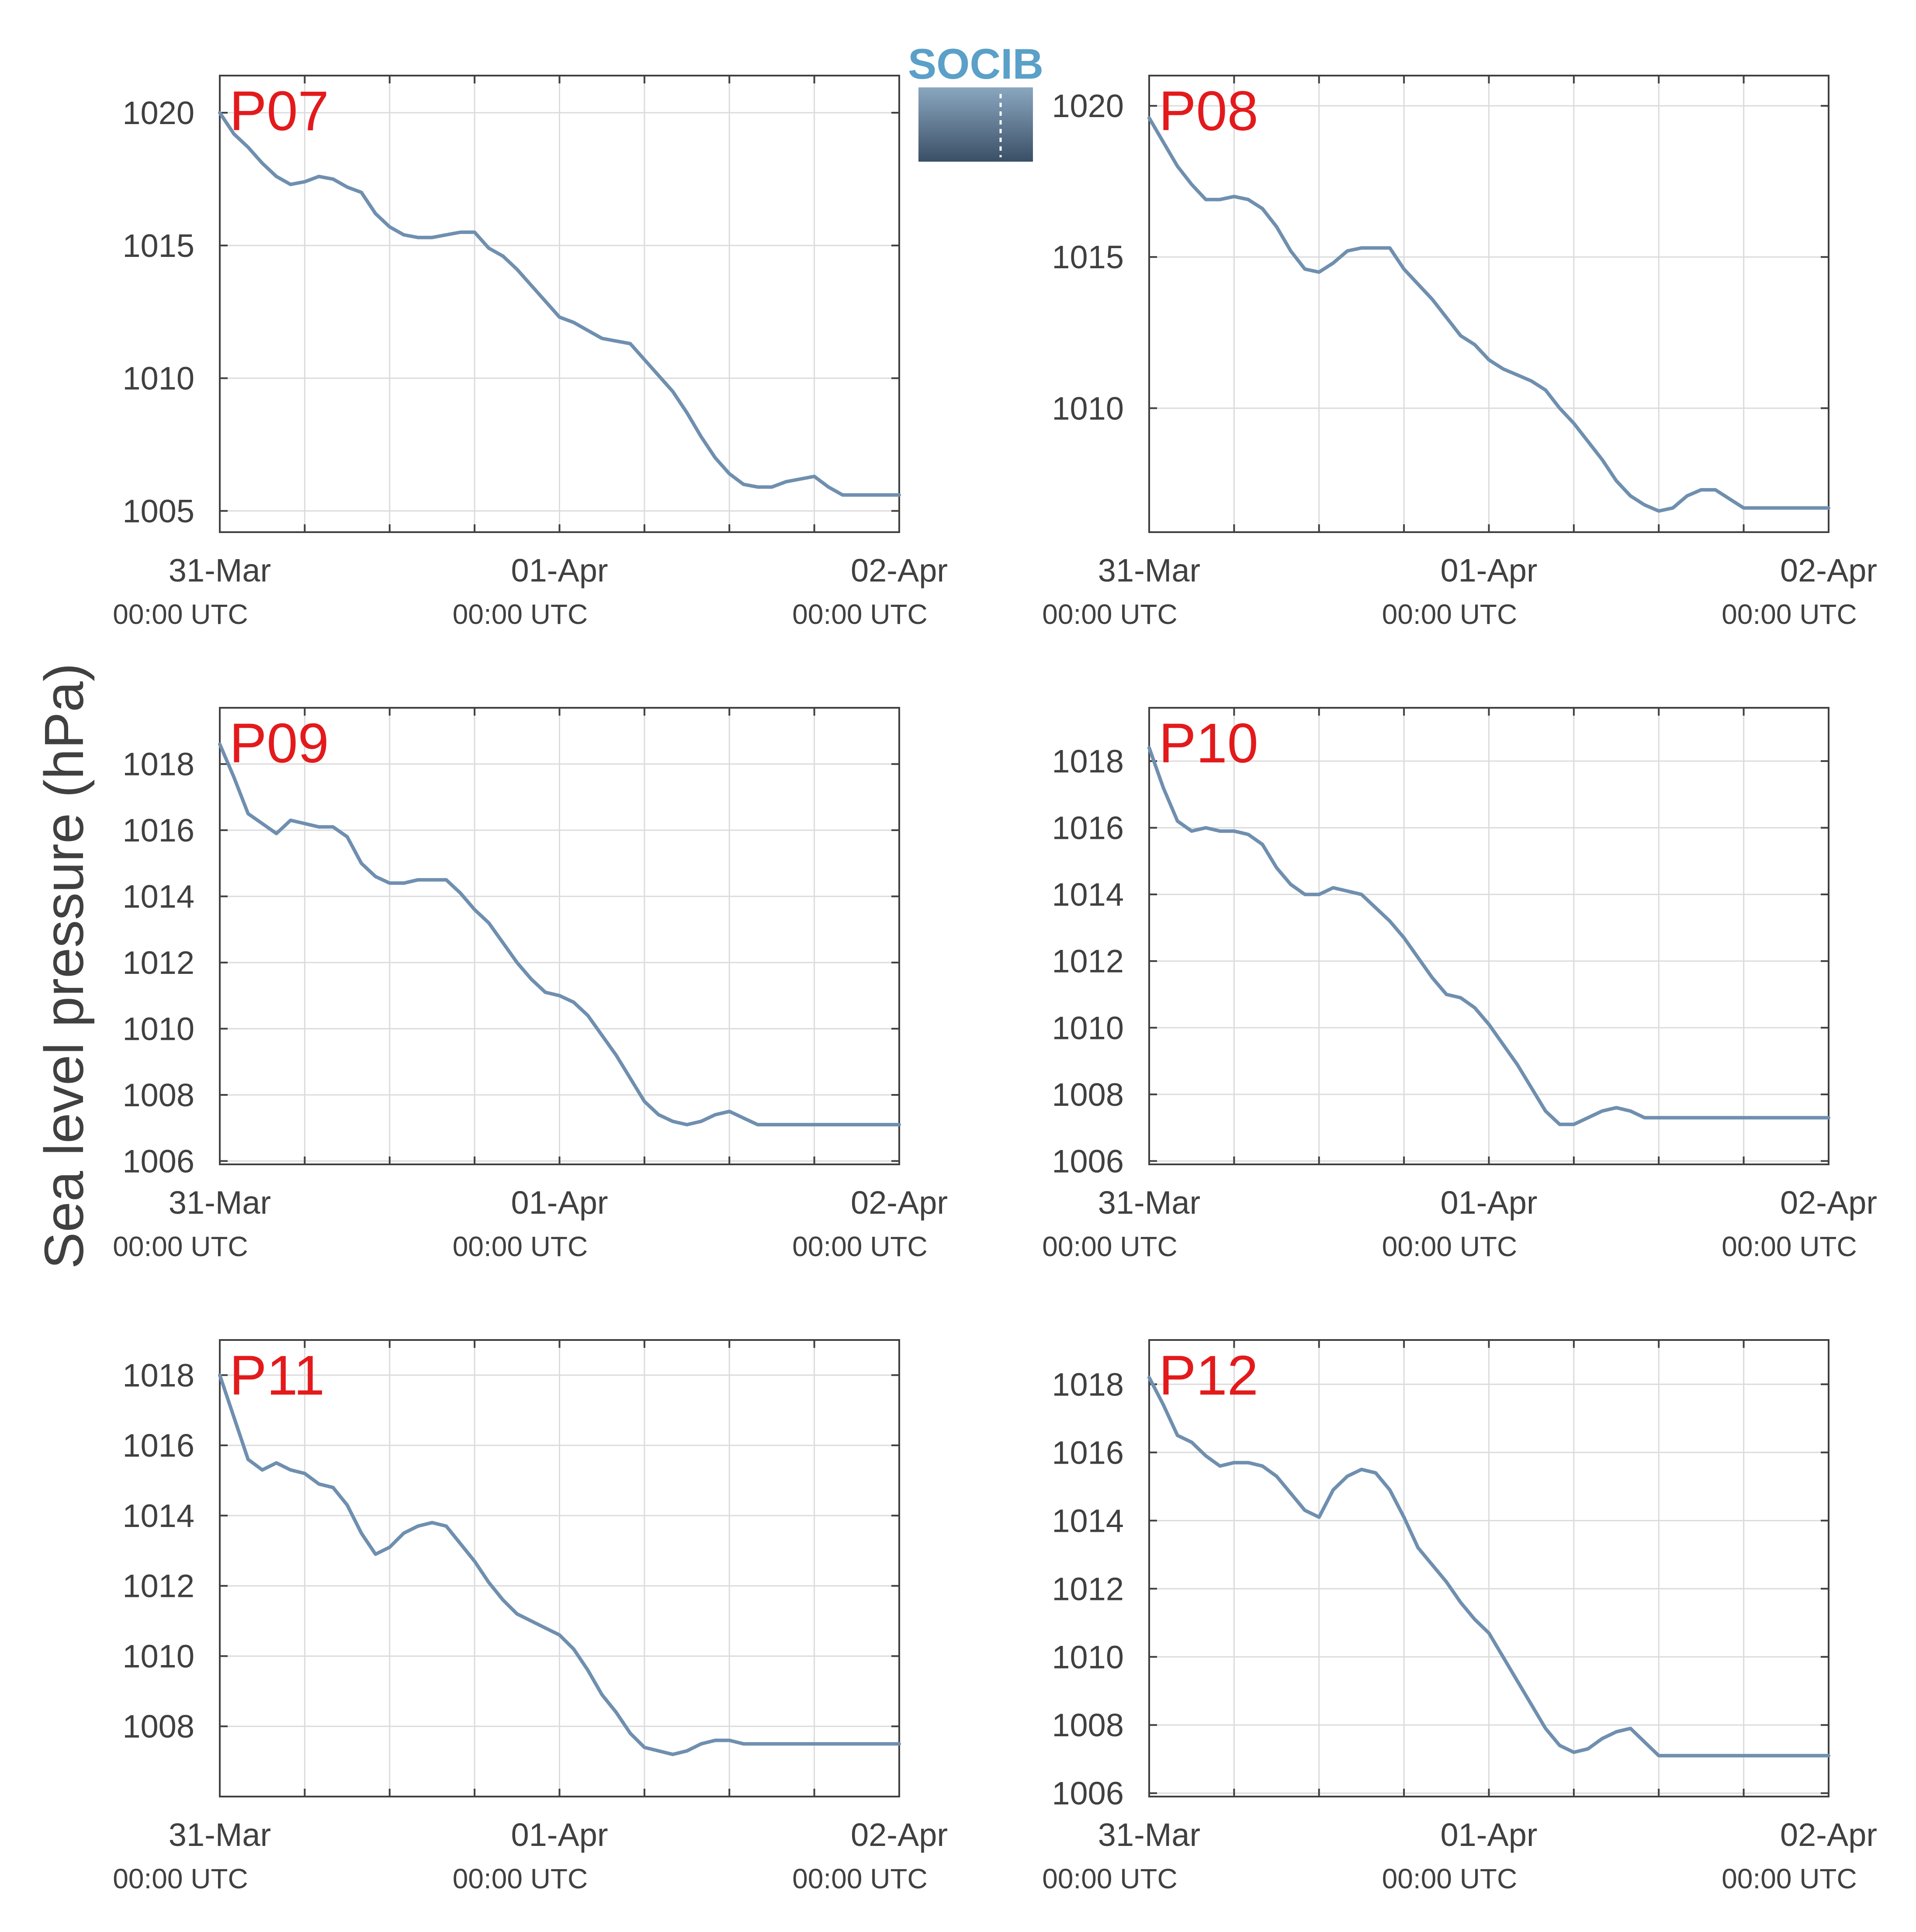  I want to click on panel-label: P08, so click(1208, 111).